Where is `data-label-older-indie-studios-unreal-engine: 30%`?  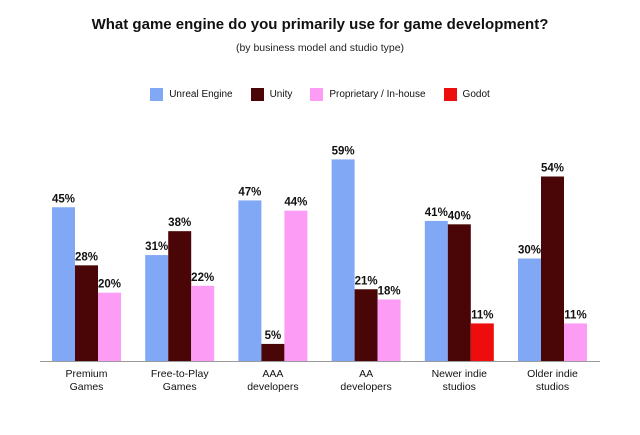
data-label-older-indie-studios-unreal-engine: 30% is located at coordinates (529, 251).